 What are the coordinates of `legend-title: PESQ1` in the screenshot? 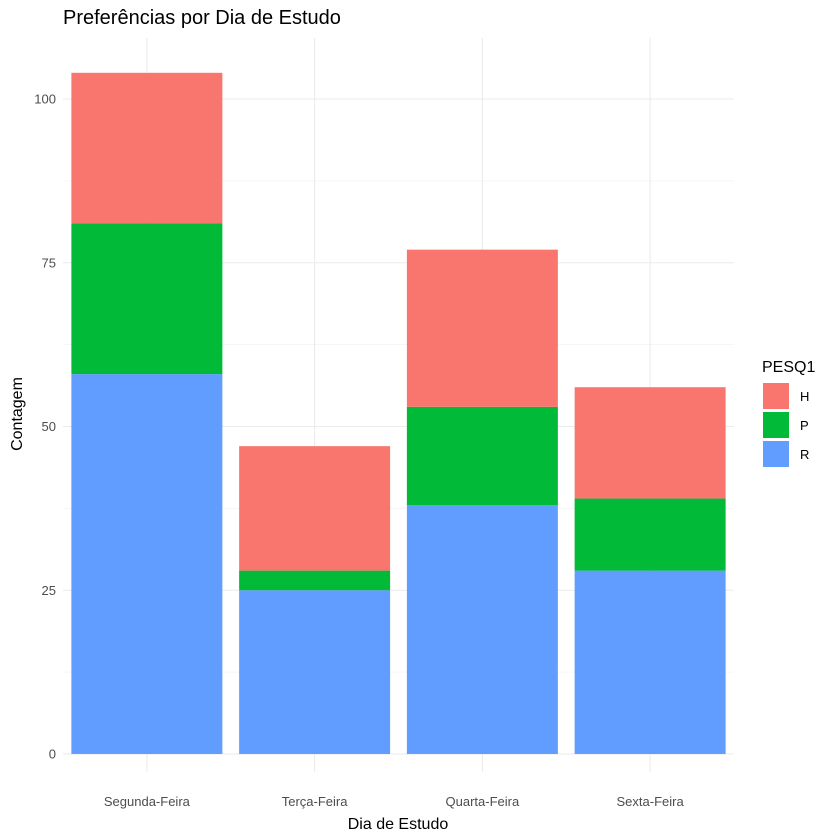 It's located at (788, 367).